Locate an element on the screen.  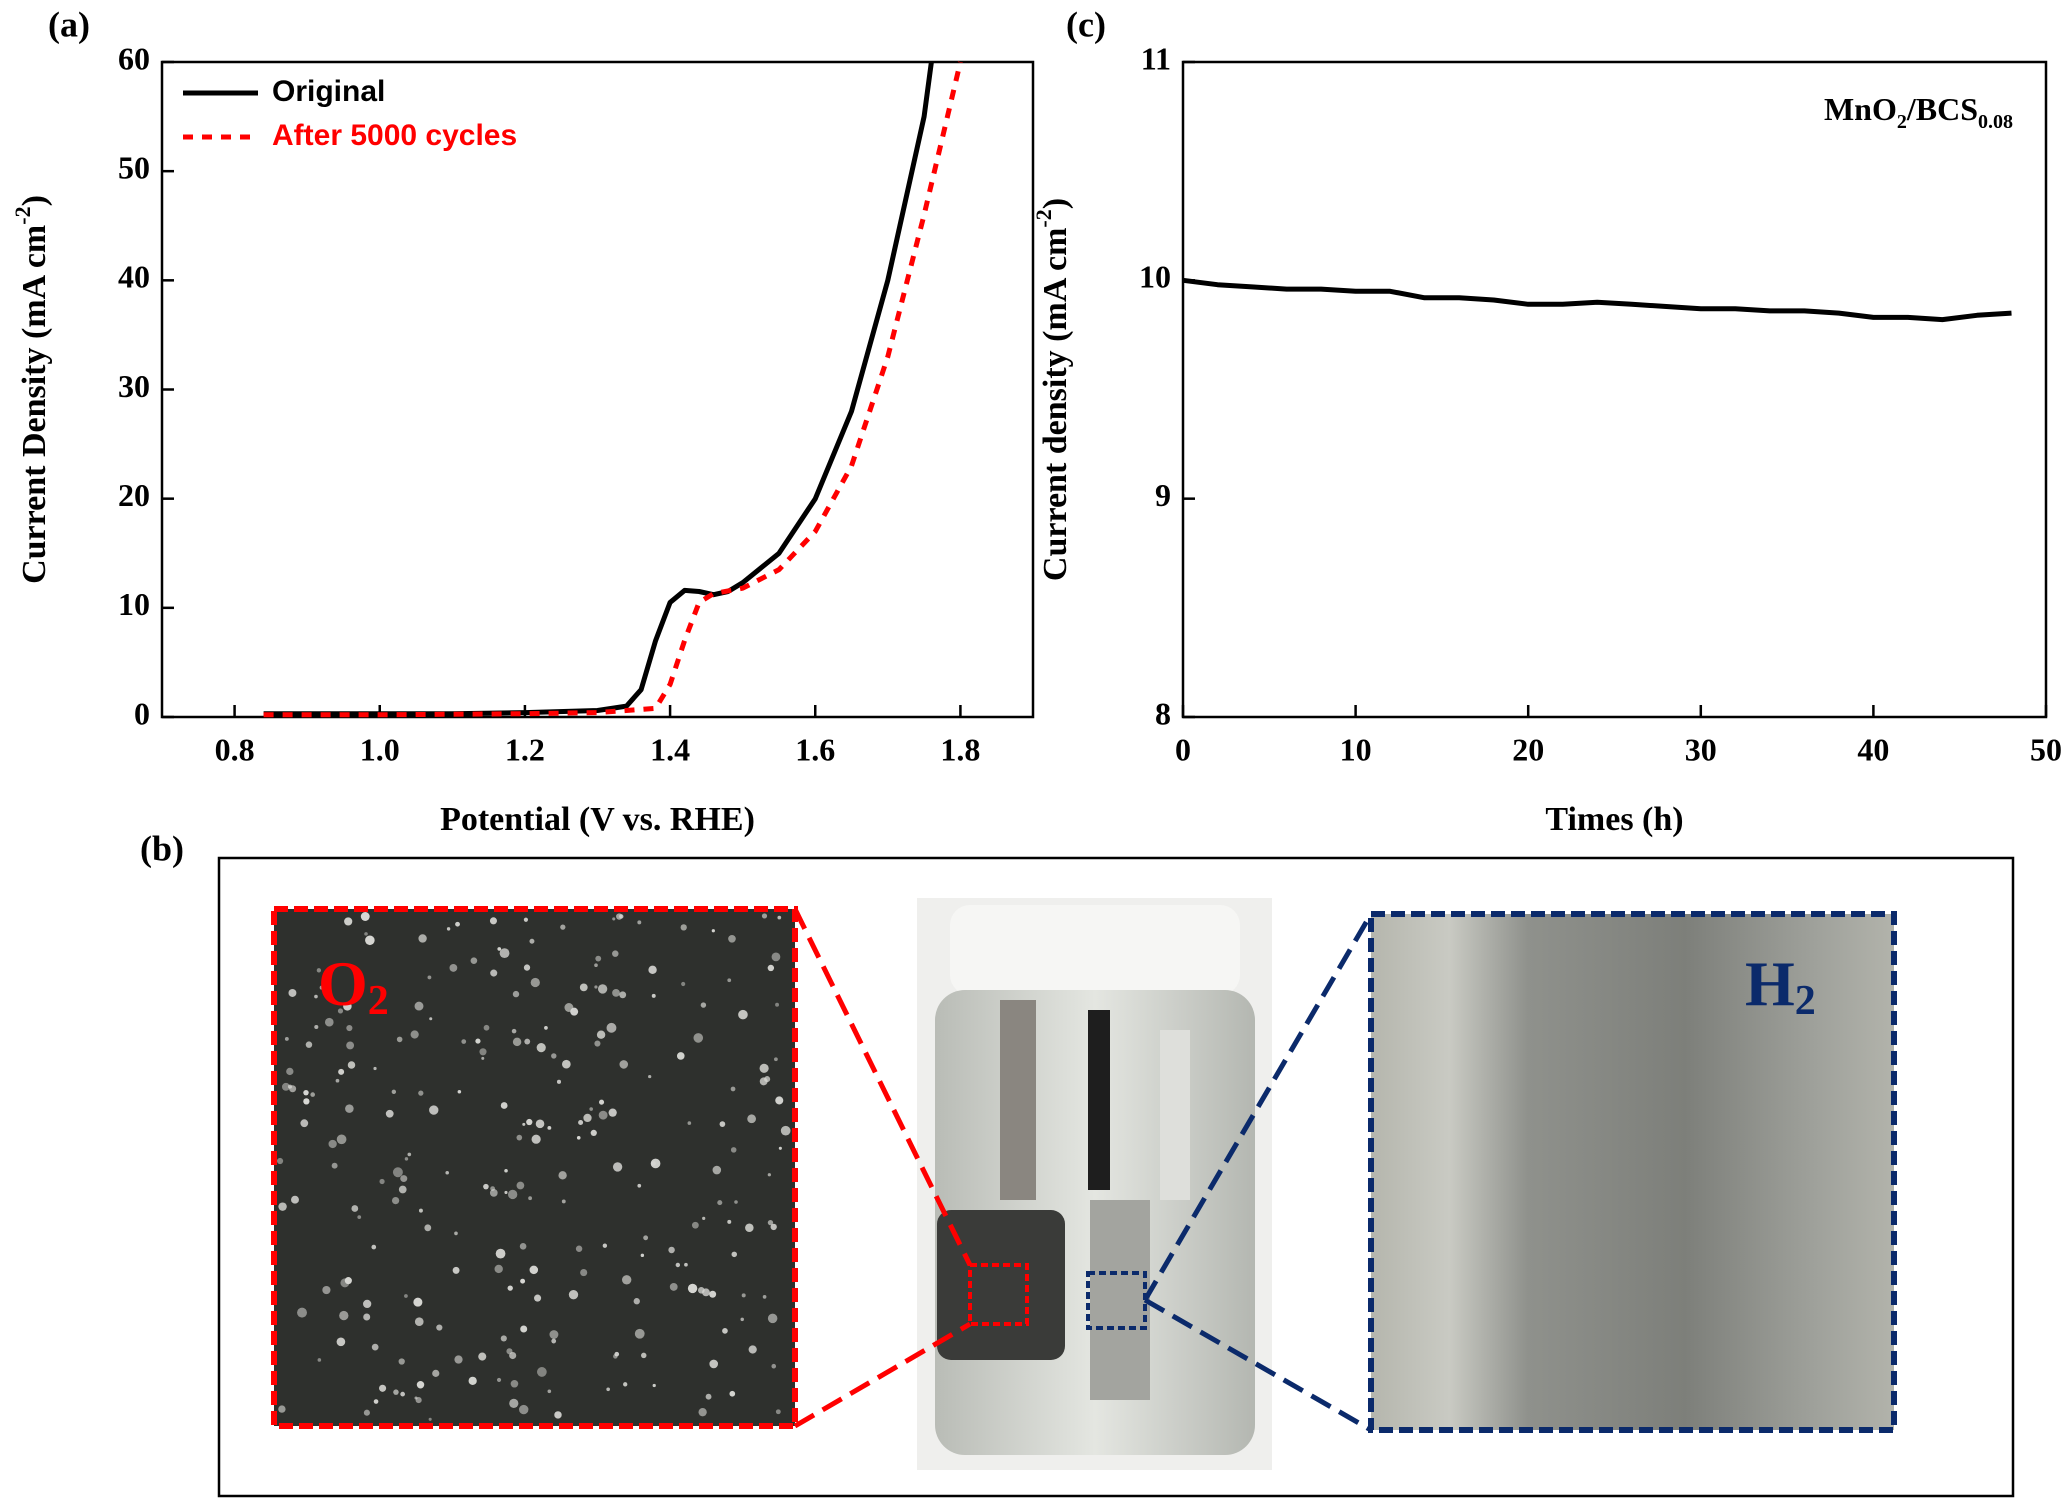
x-axis-title: Times (h) is located at coordinates (1614, 819).